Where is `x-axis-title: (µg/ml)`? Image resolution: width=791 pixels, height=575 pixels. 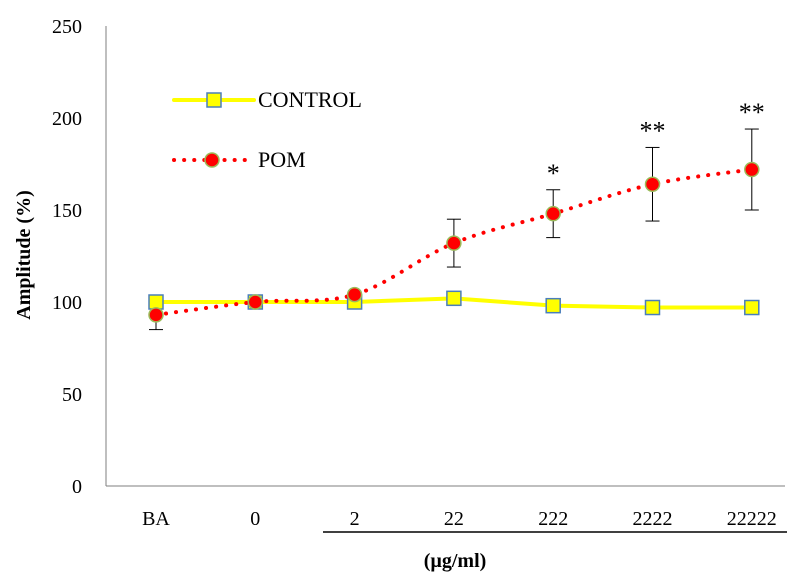 x-axis-title: (µg/ml) is located at coordinates (455, 561).